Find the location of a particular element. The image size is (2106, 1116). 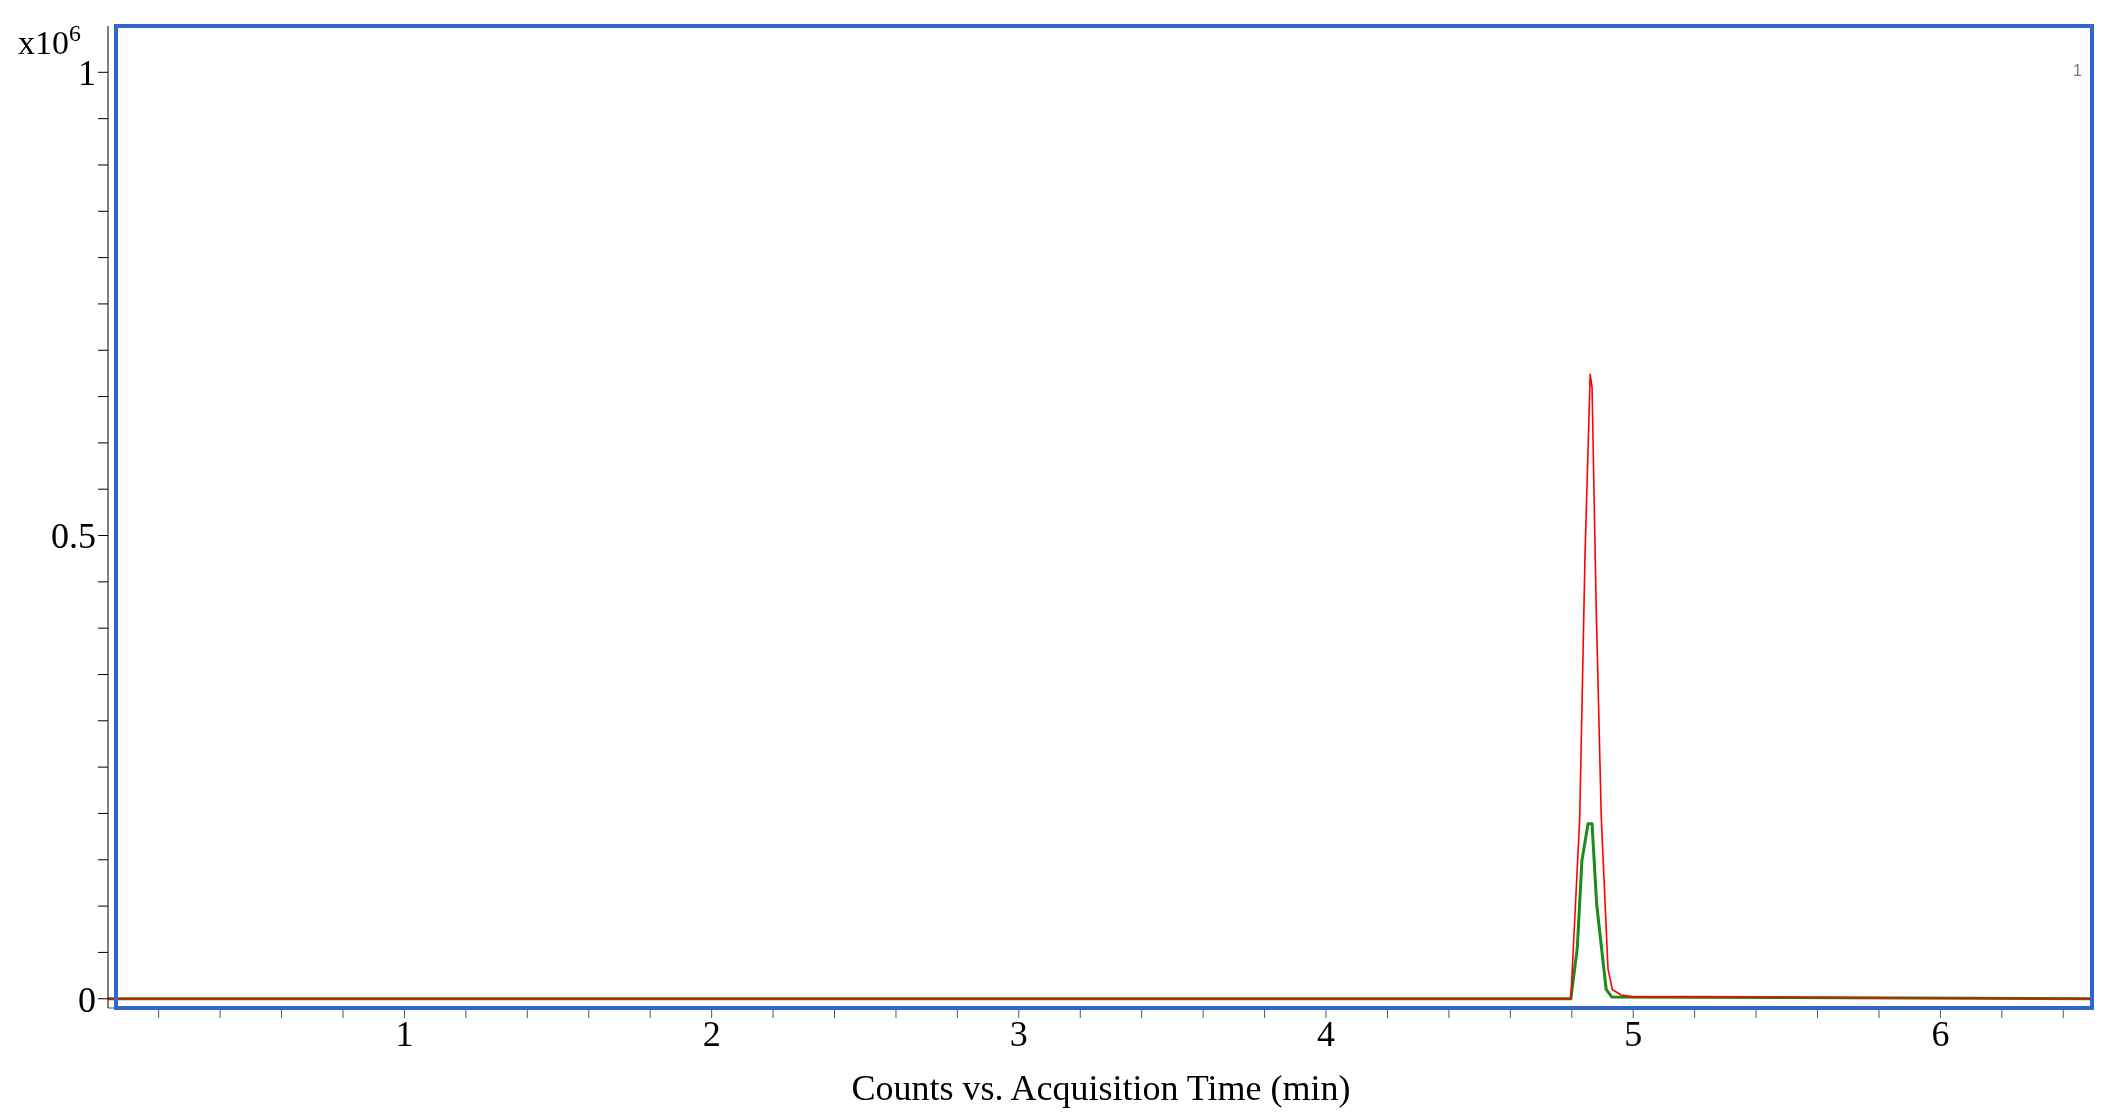

y-tick-label: 1 is located at coordinates (87, 73).